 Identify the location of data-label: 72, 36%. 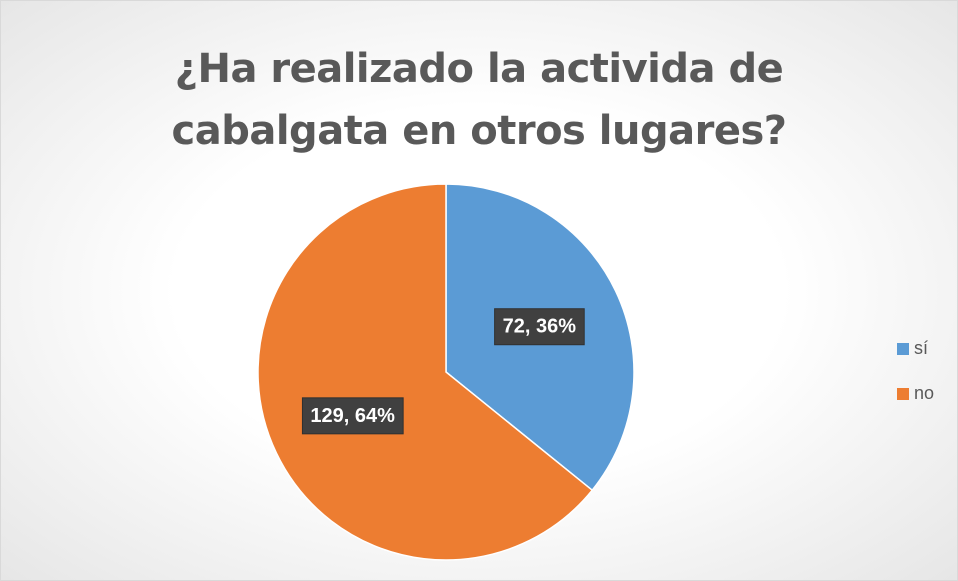
(539, 327).